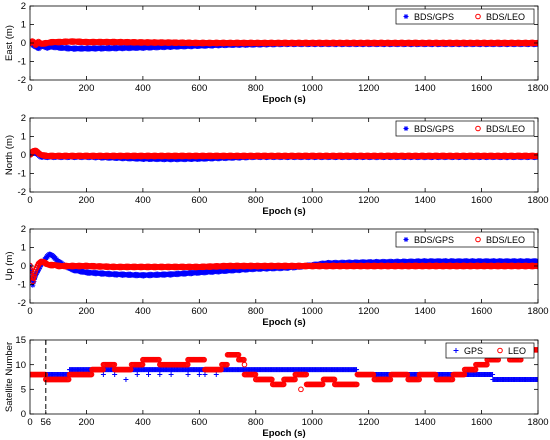 The image size is (550, 440). I want to click on y-axis-label: East (m), so click(9, 43).